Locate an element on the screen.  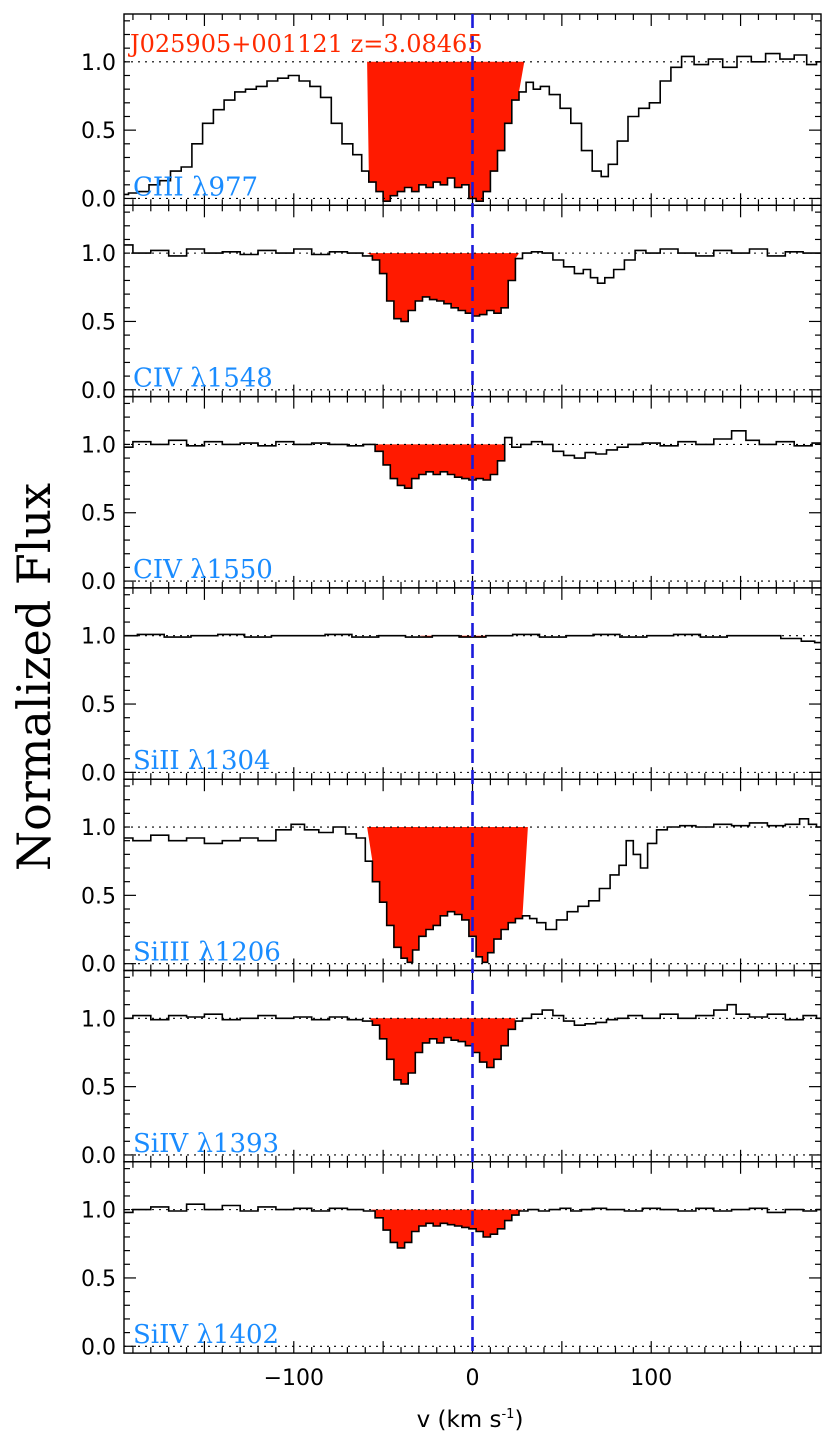
panel-5: 0.0 0.5 1.0 SiIII λ1206 is located at coordinates (451, 878).